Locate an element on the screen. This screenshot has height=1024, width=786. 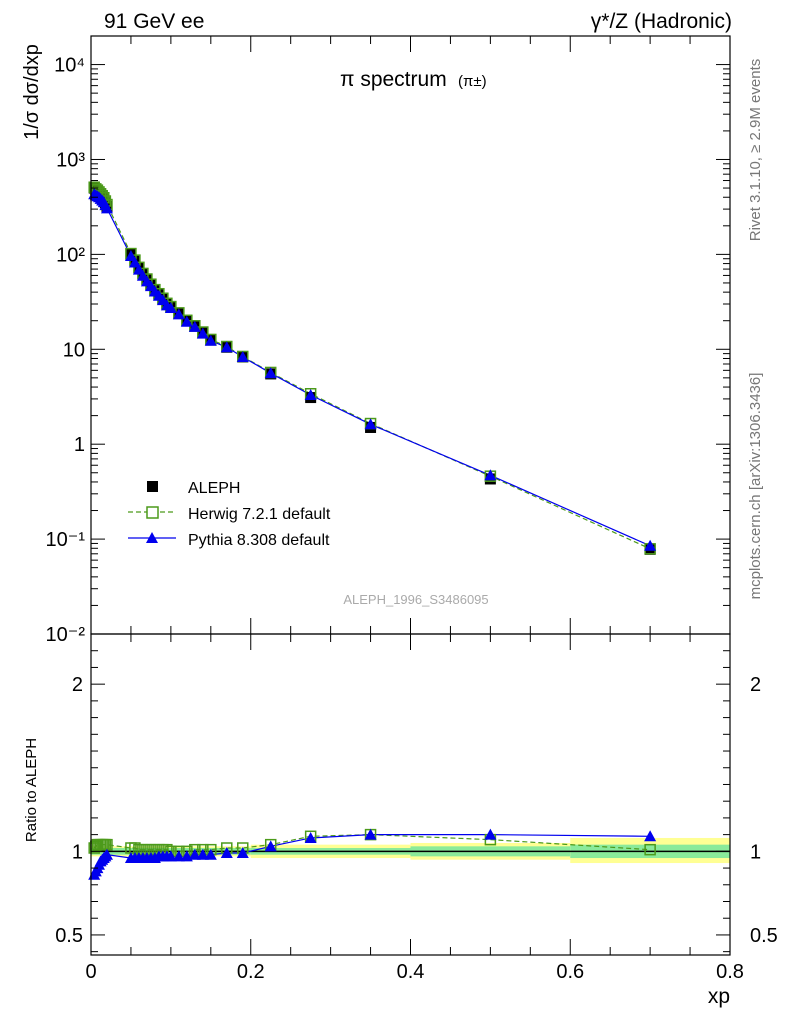
main-ytick-label: 10⁻² is located at coordinates (66, 635).